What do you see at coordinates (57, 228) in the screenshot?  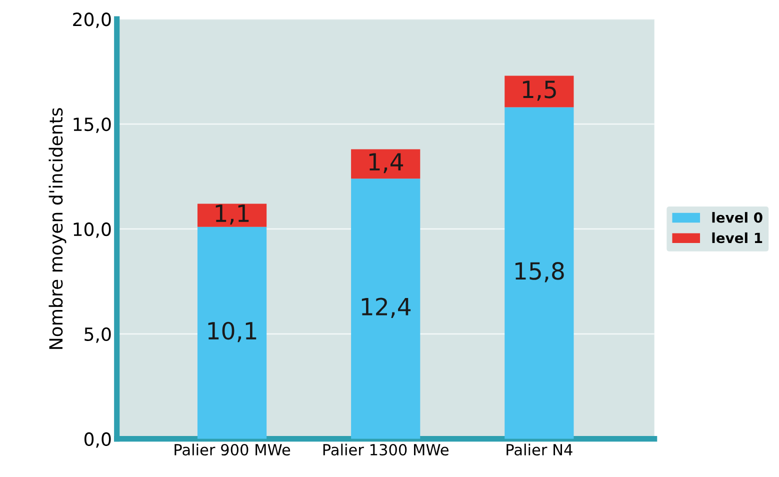 I see `y-axis-title: Nombre moyen d'incidents` at bounding box center [57, 228].